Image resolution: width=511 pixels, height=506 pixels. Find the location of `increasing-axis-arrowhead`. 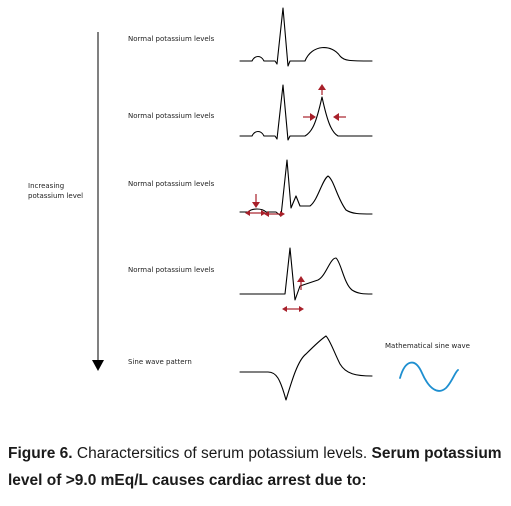

increasing-axis-arrowhead is located at coordinates (98, 365).